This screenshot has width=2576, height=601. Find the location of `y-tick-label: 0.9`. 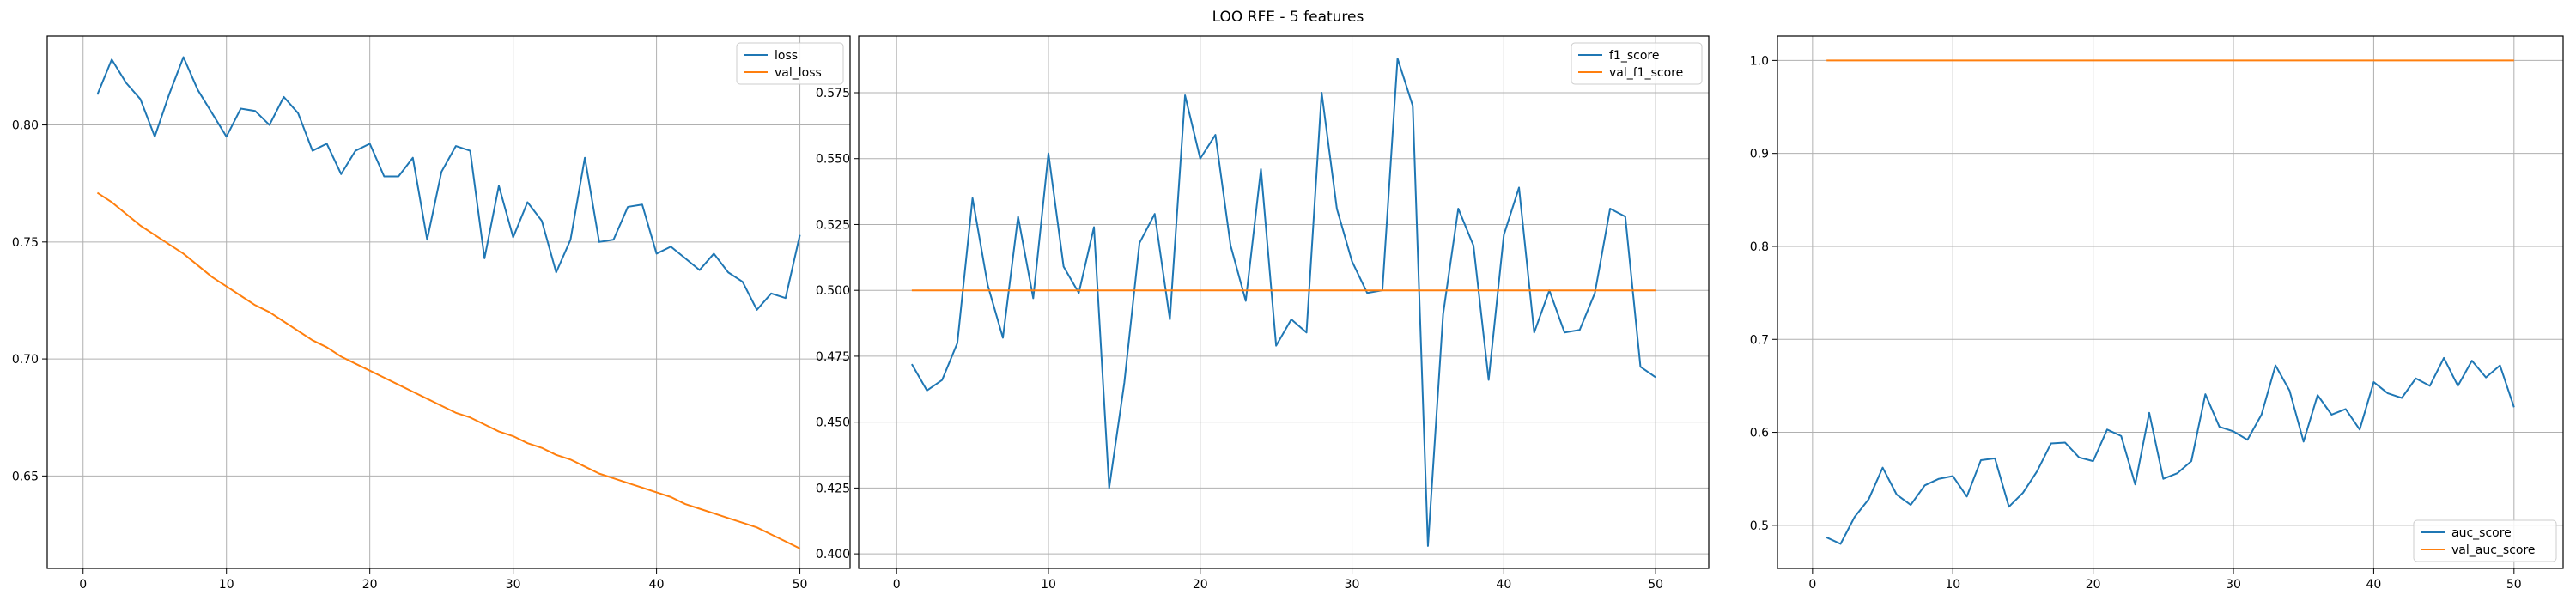

y-tick-label: 0.9 is located at coordinates (1760, 154).